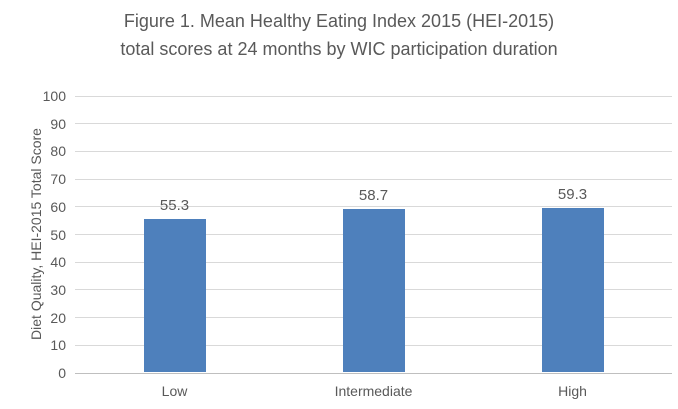 This screenshot has height=409, width=678. What do you see at coordinates (373, 290) in the screenshot?
I see `bar-intermediate` at bounding box center [373, 290].